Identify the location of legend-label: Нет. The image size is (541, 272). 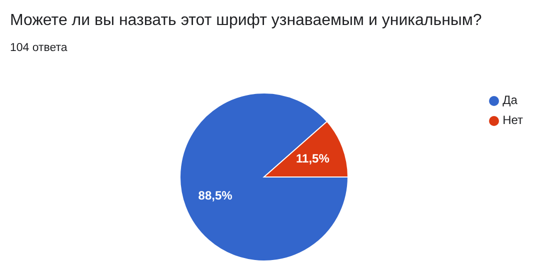
(512, 120).